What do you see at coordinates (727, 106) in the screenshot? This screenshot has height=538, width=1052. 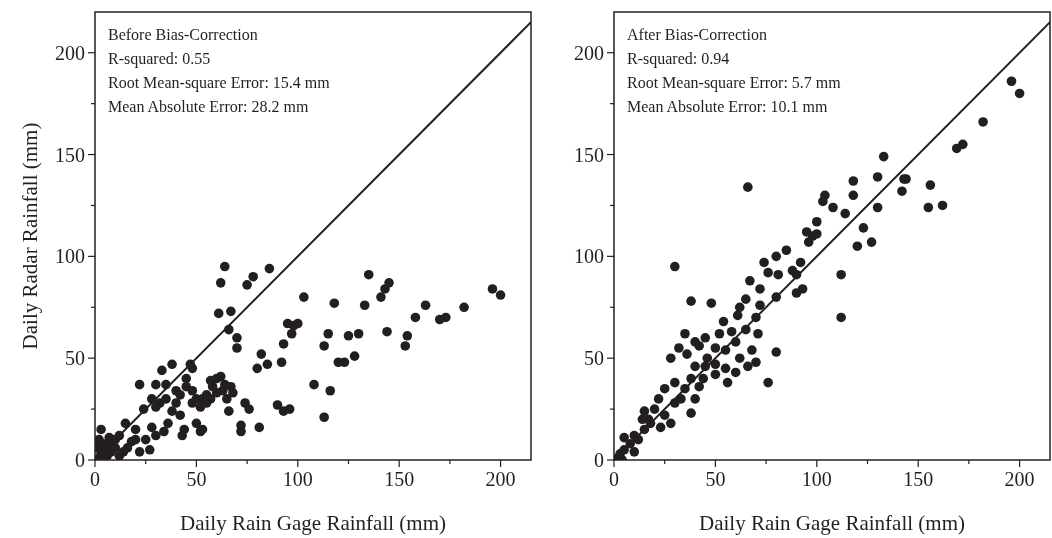 I see `annotation: Mean Absolute Error: 10.1 mm` at bounding box center [727, 106].